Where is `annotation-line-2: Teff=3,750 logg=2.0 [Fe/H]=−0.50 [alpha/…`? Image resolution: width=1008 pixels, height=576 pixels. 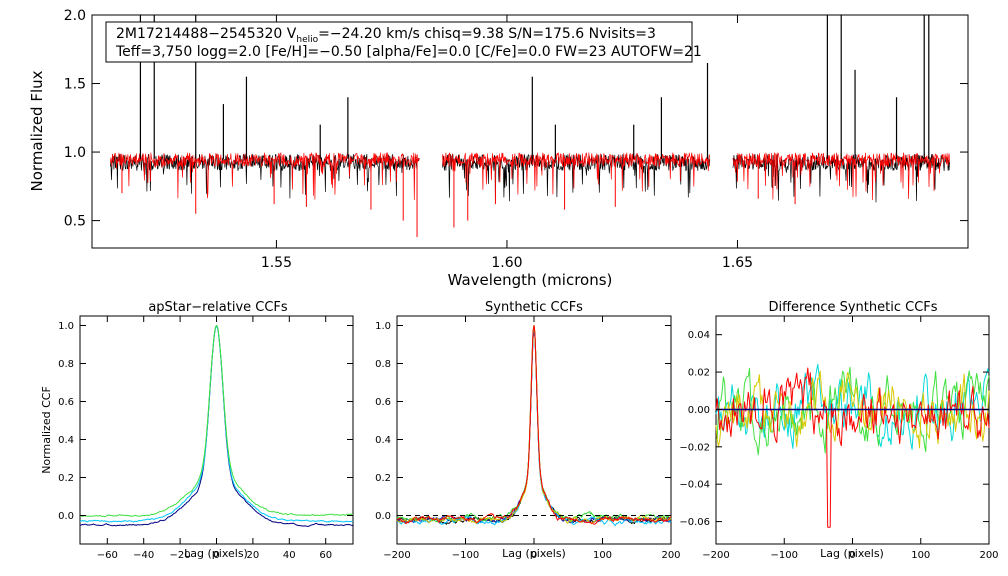
annotation-line-2: Teff=3,750 logg=2.0 [Fe/H]=−0.50 [alpha/… is located at coordinates (408, 52).